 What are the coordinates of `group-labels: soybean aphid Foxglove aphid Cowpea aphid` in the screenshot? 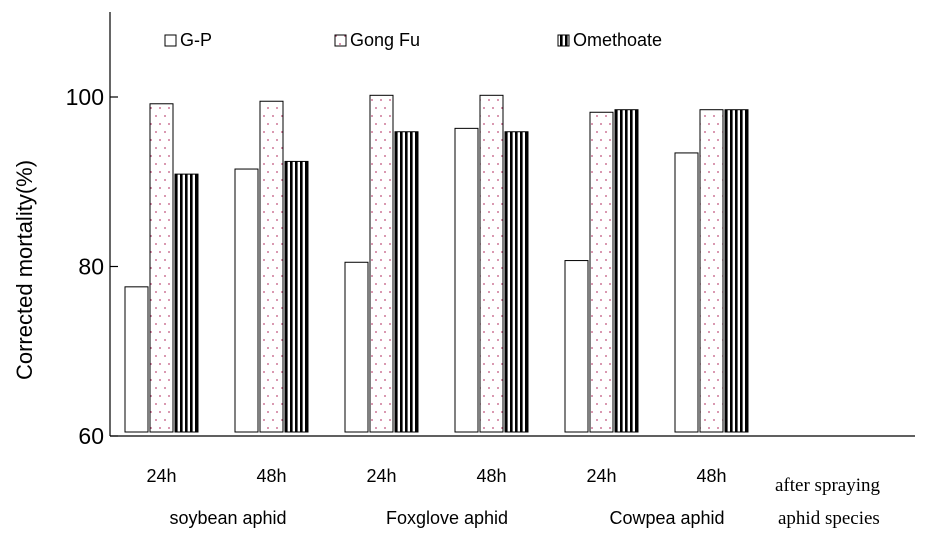 It's located at (446, 518).